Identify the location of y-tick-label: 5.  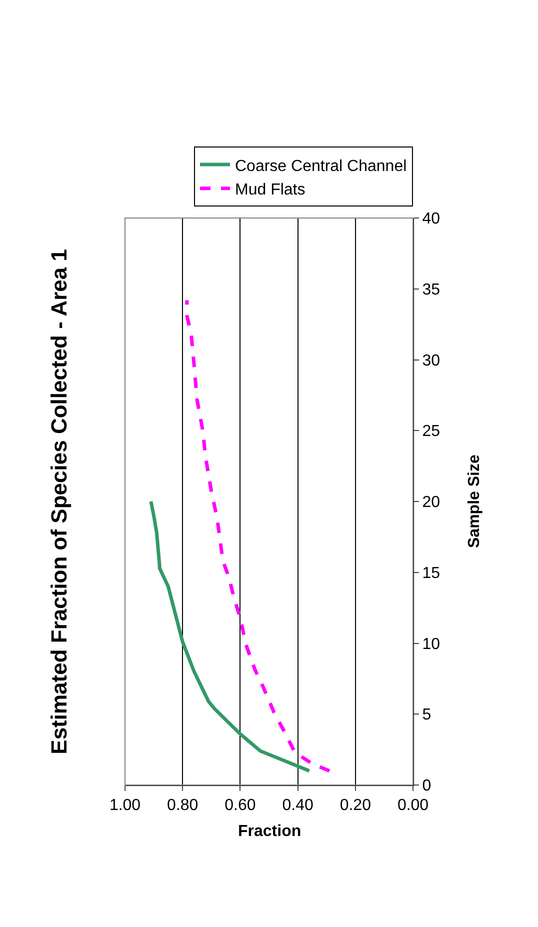
(427, 715).